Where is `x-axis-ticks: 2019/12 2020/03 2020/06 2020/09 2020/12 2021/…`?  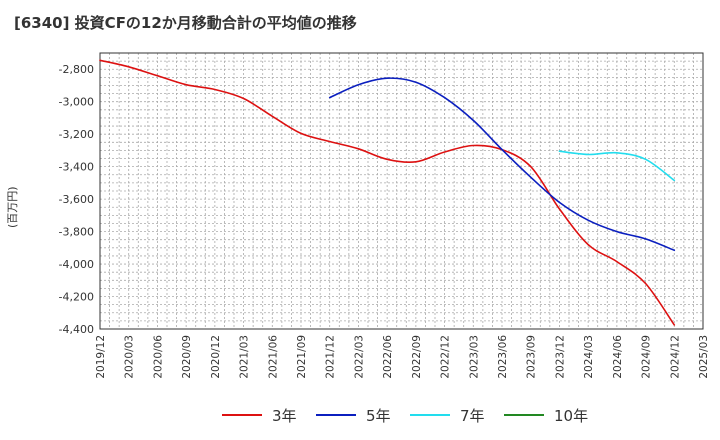
x-axis-ticks: 2019/12 2020/03 2020/06 2020/09 2020/12 2021/… is located at coordinates (402, 357).